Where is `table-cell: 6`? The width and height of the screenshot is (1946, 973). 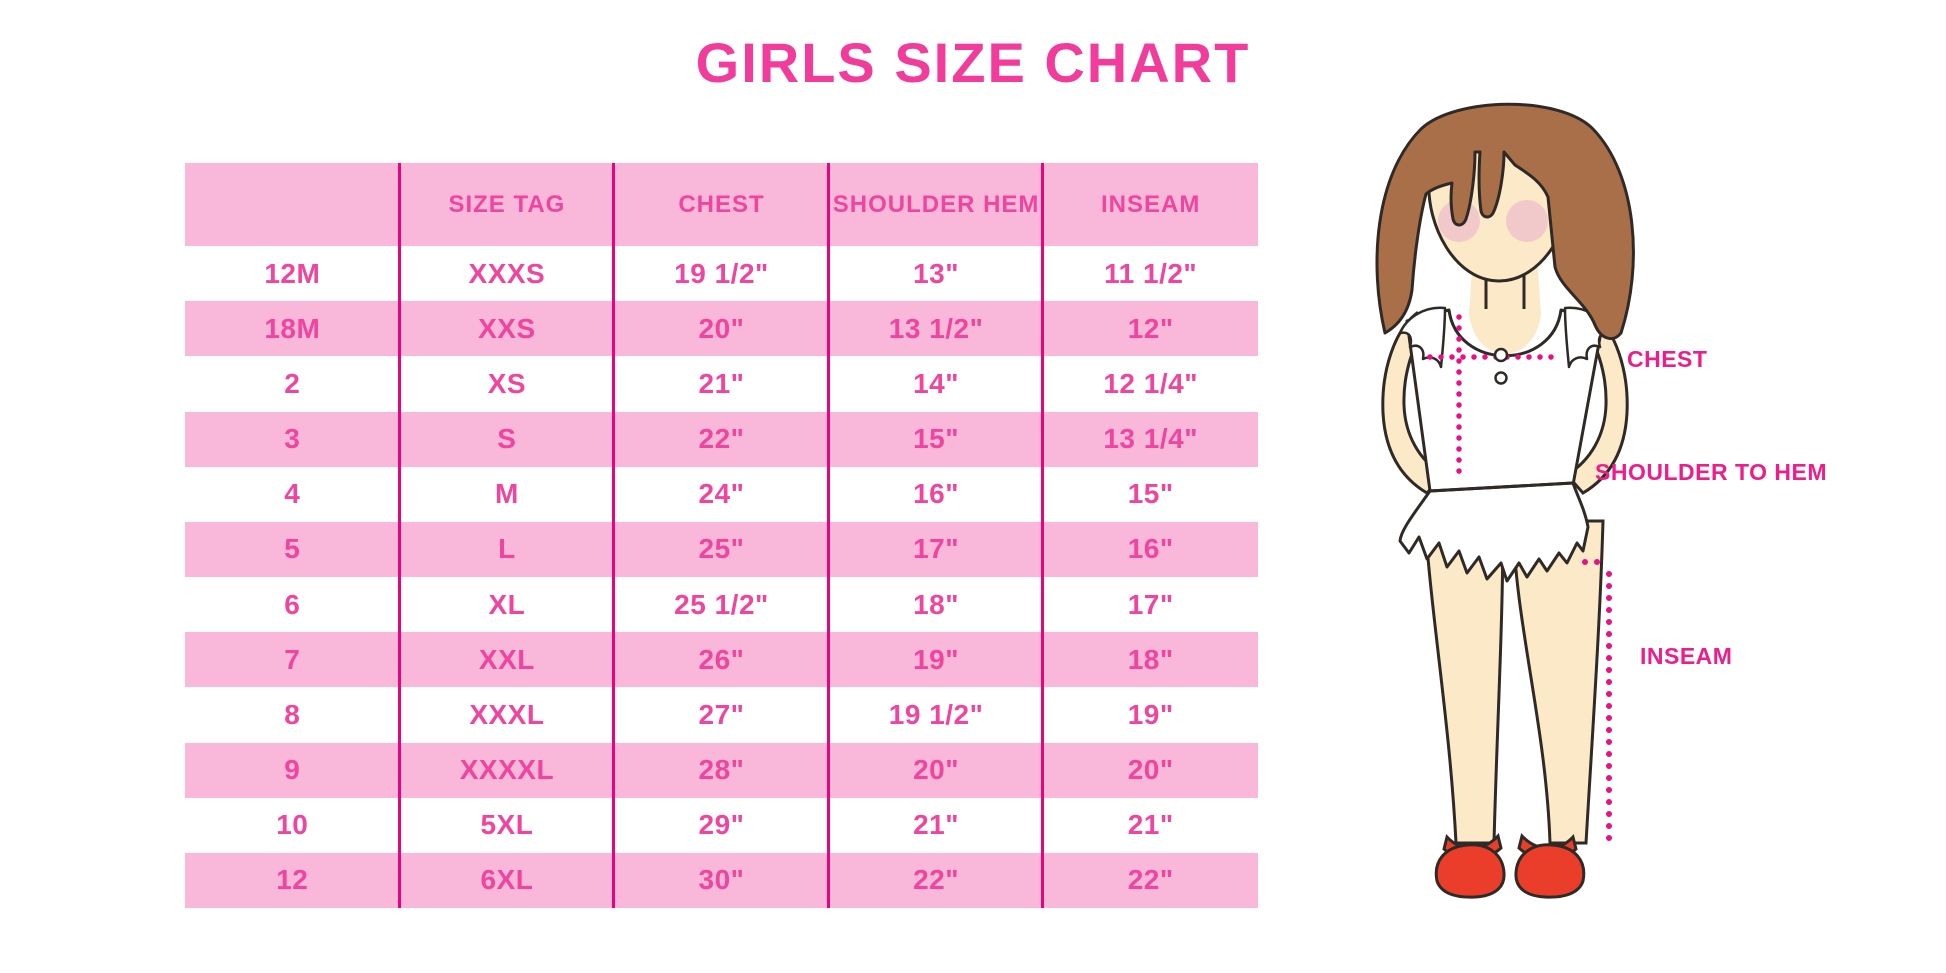
table-cell: 6 is located at coordinates (292, 604).